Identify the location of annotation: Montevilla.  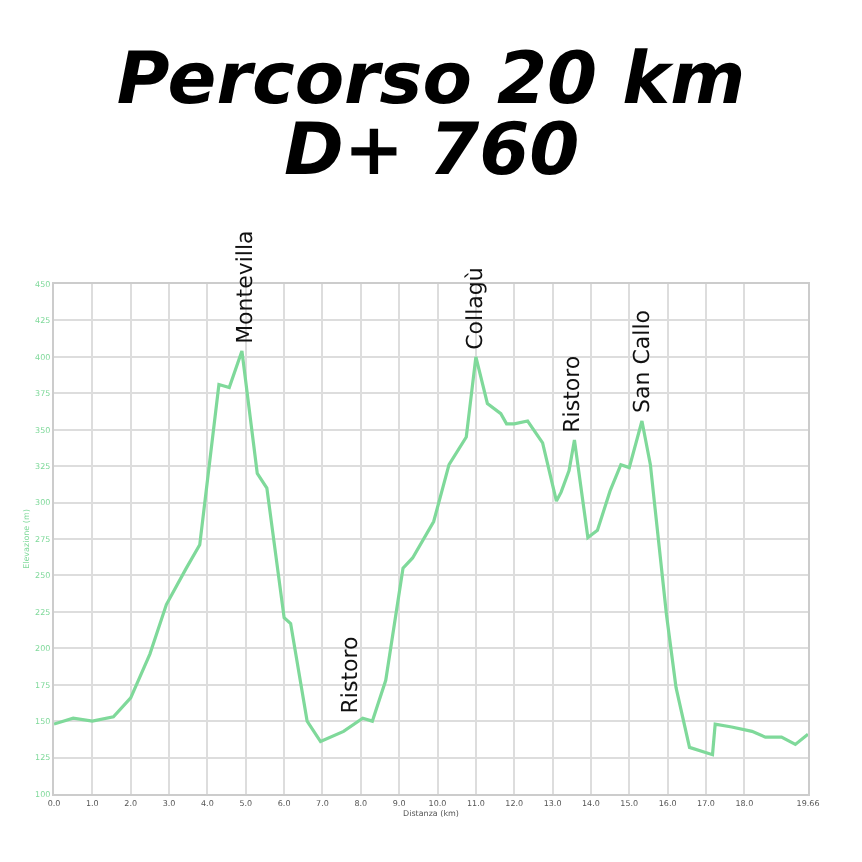
(244, 287).